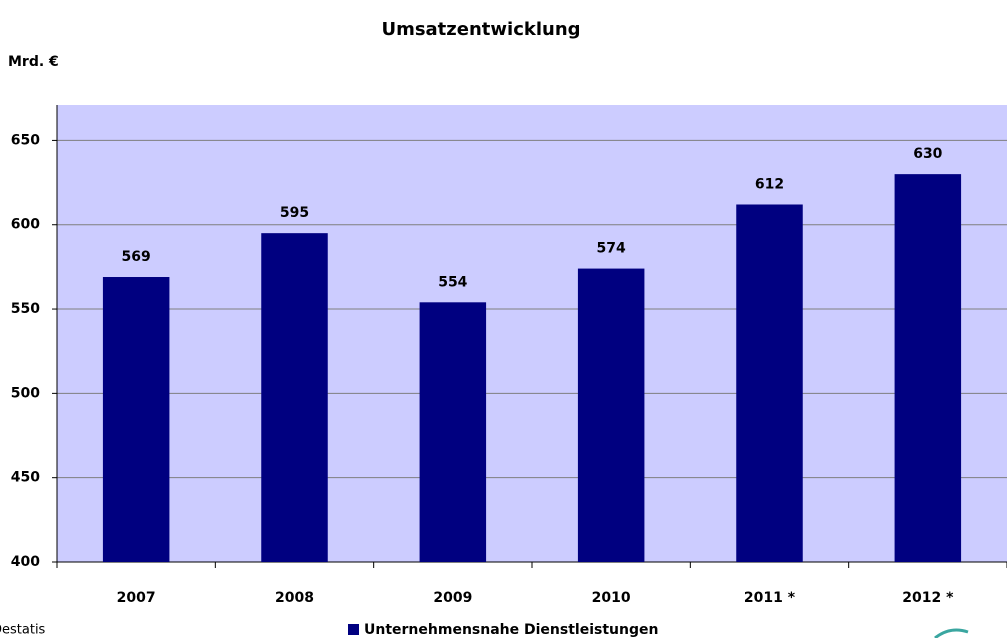 The width and height of the screenshot is (1007, 638). What do you see at coordinates (452, 598) in the screenshot?
I see `x-tick-label: 2009` at bounding box center [452, 598].